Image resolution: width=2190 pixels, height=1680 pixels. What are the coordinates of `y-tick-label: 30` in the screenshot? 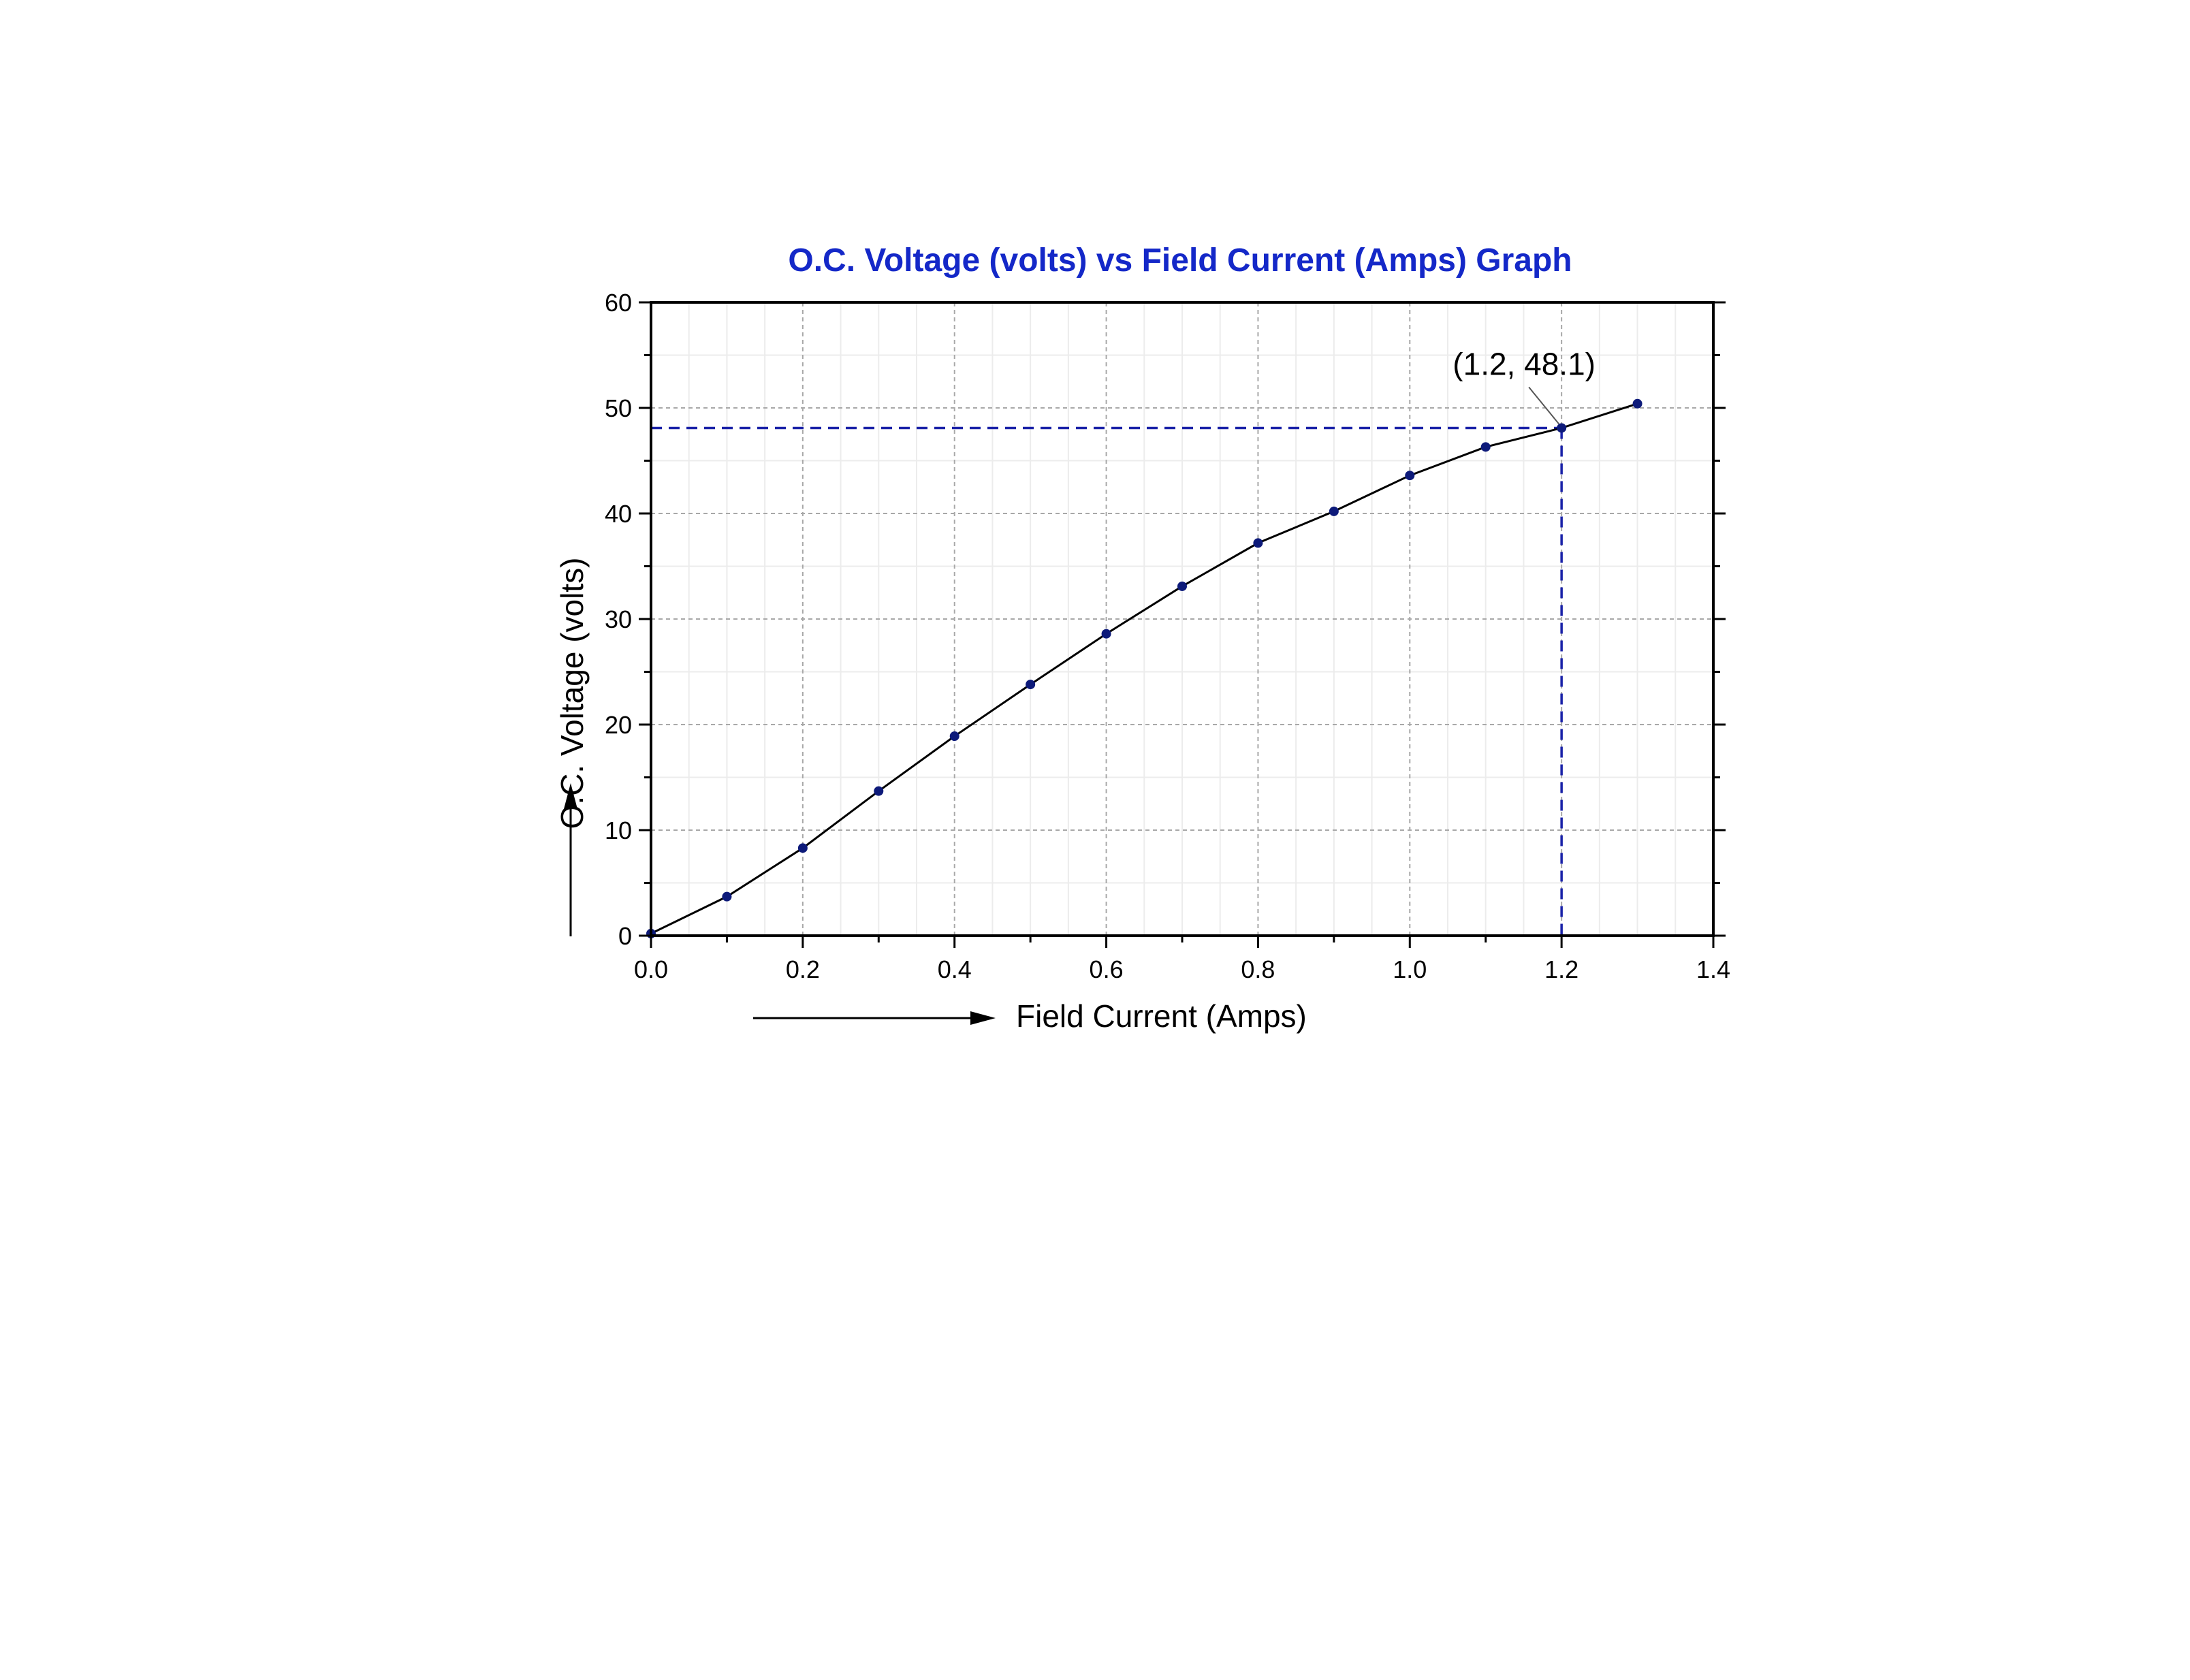 It's located at (618, 619).